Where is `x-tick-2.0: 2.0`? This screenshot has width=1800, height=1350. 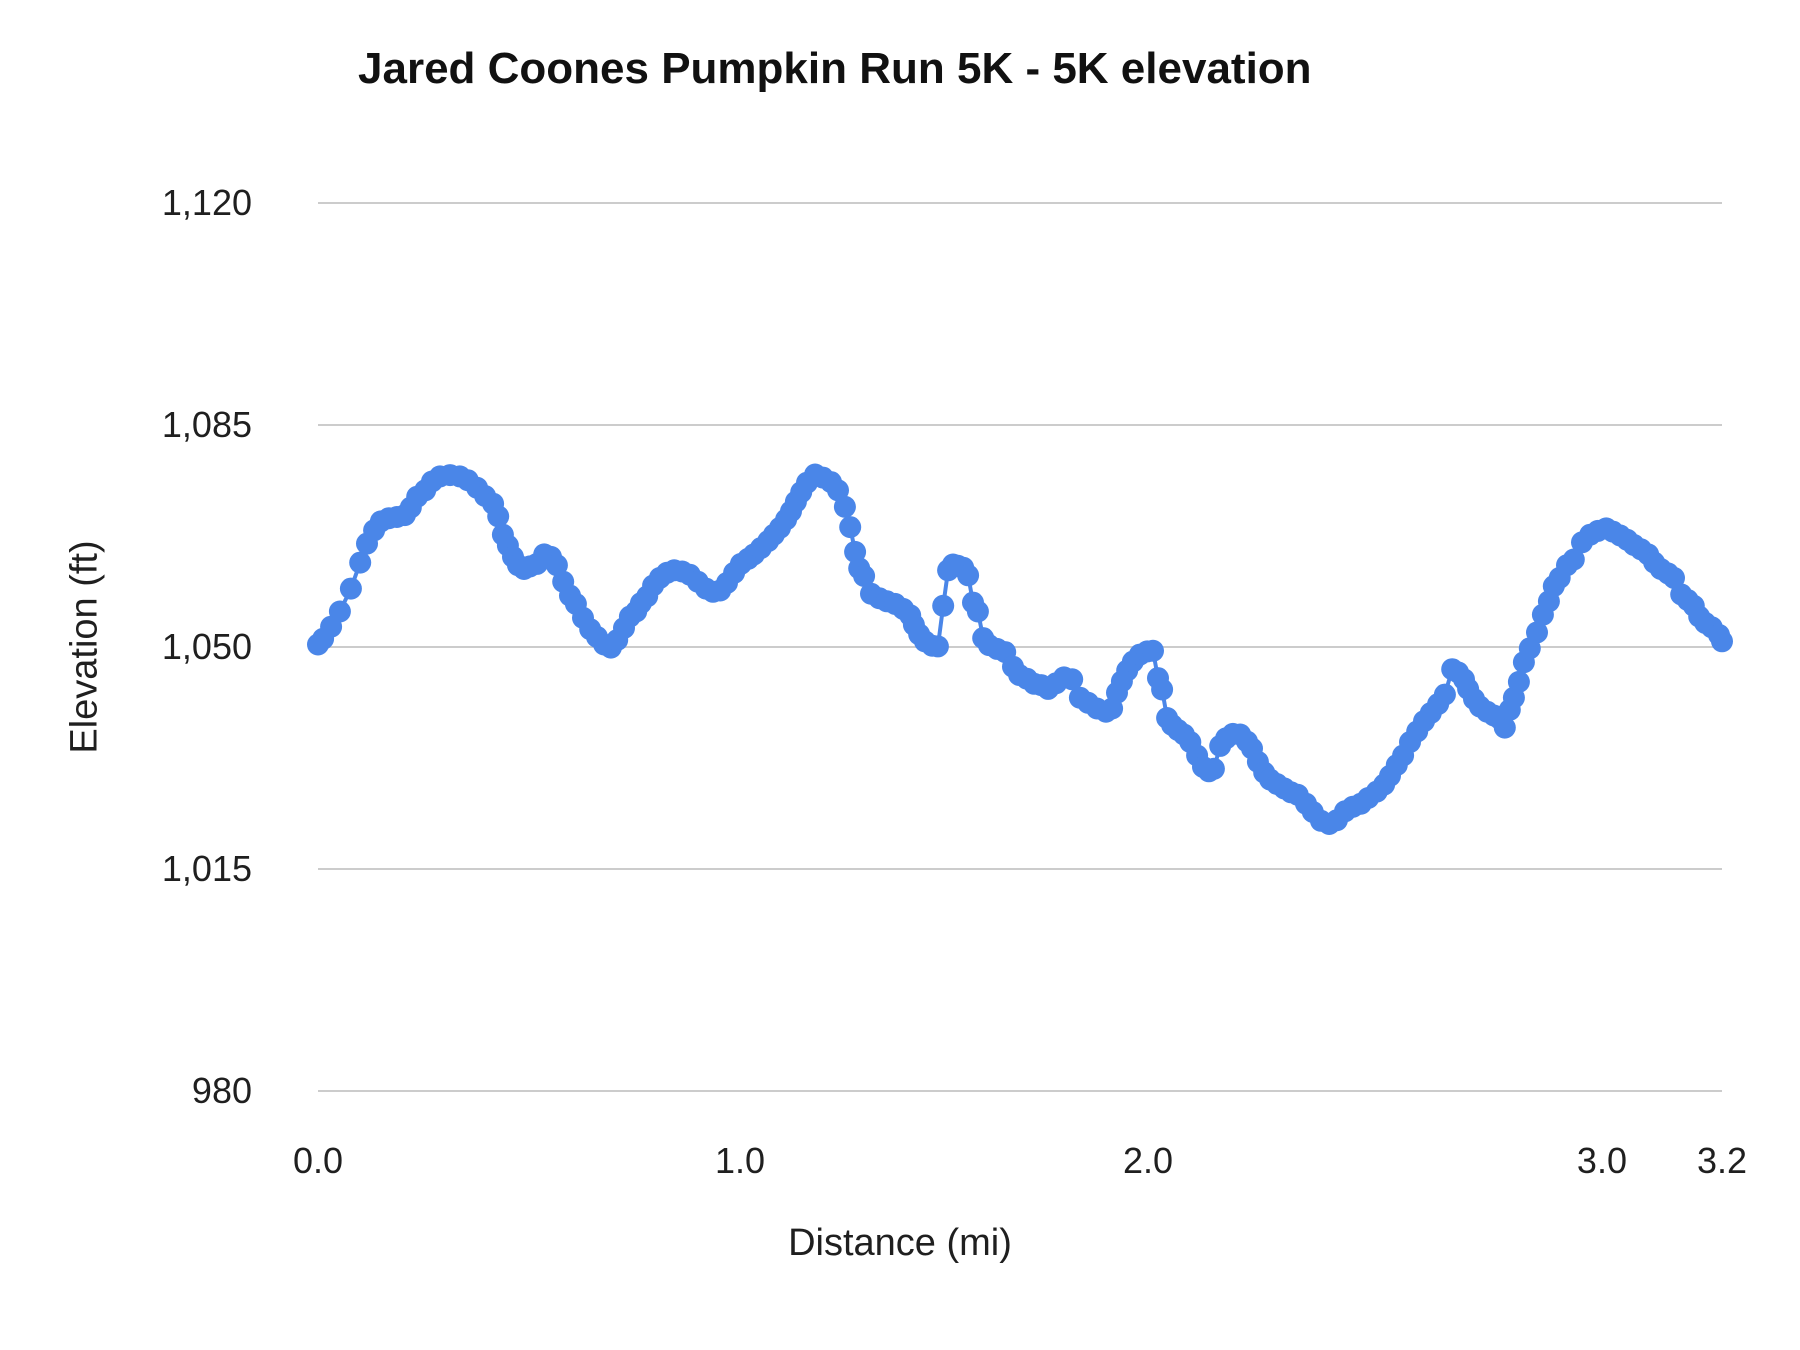
x-tick-2.0: 2.0 is located at coordinates (1148, 1160).